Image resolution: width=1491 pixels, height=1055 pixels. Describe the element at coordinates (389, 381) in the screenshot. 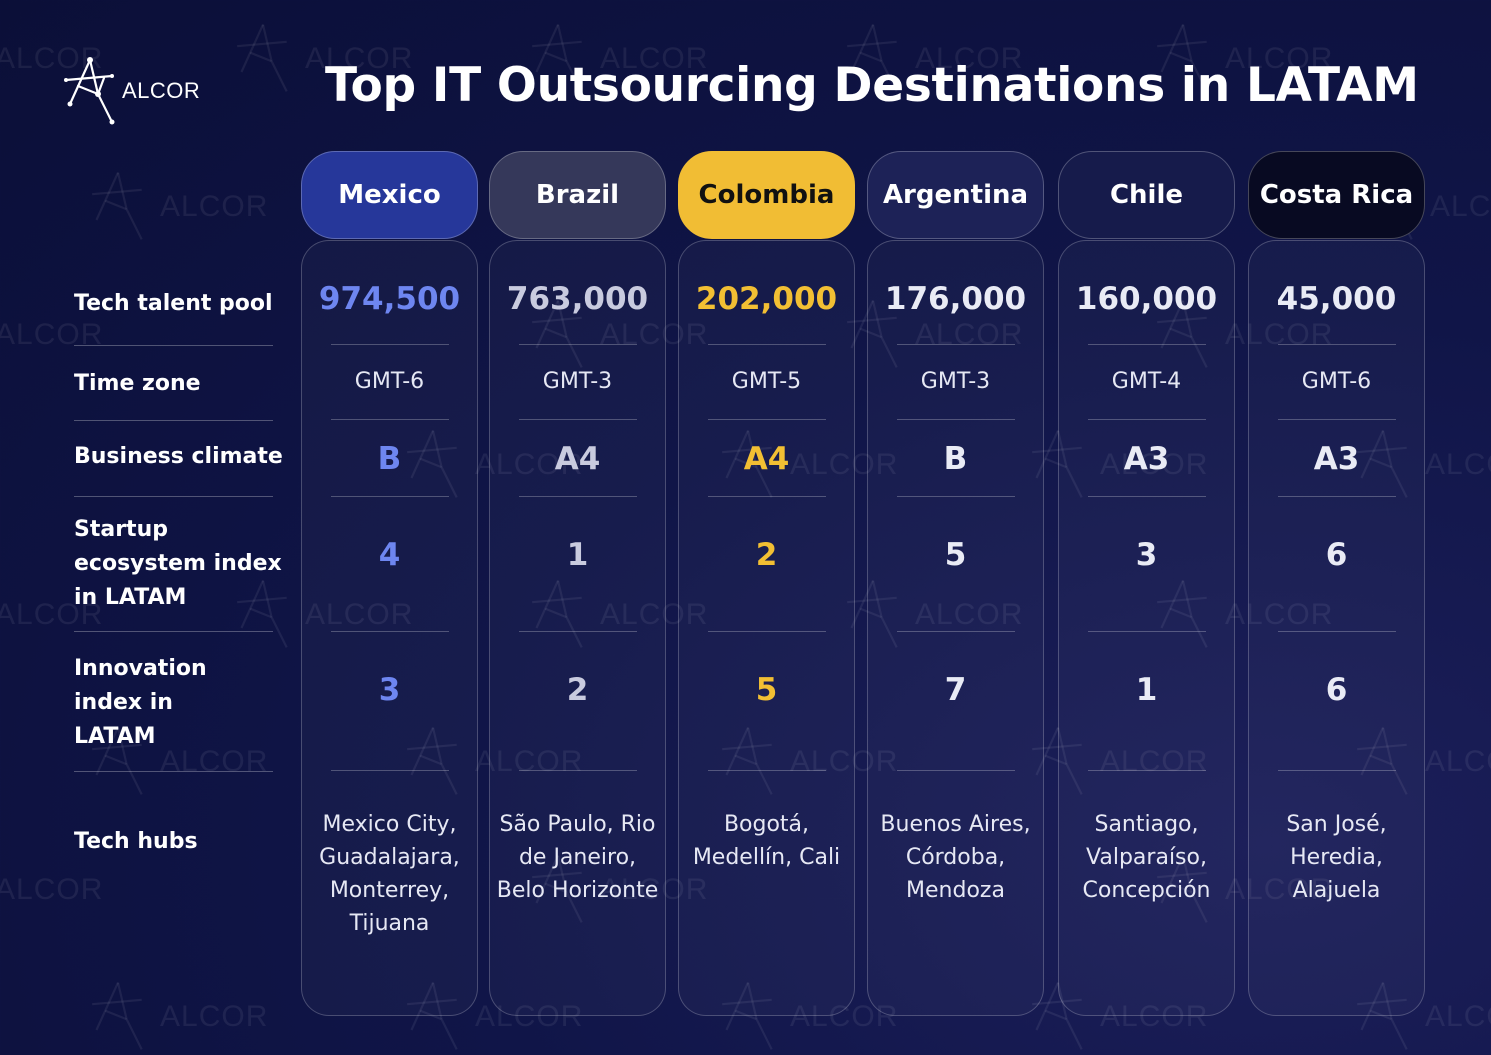

I see `value-timezone-mexico: GMT-6` at that location.